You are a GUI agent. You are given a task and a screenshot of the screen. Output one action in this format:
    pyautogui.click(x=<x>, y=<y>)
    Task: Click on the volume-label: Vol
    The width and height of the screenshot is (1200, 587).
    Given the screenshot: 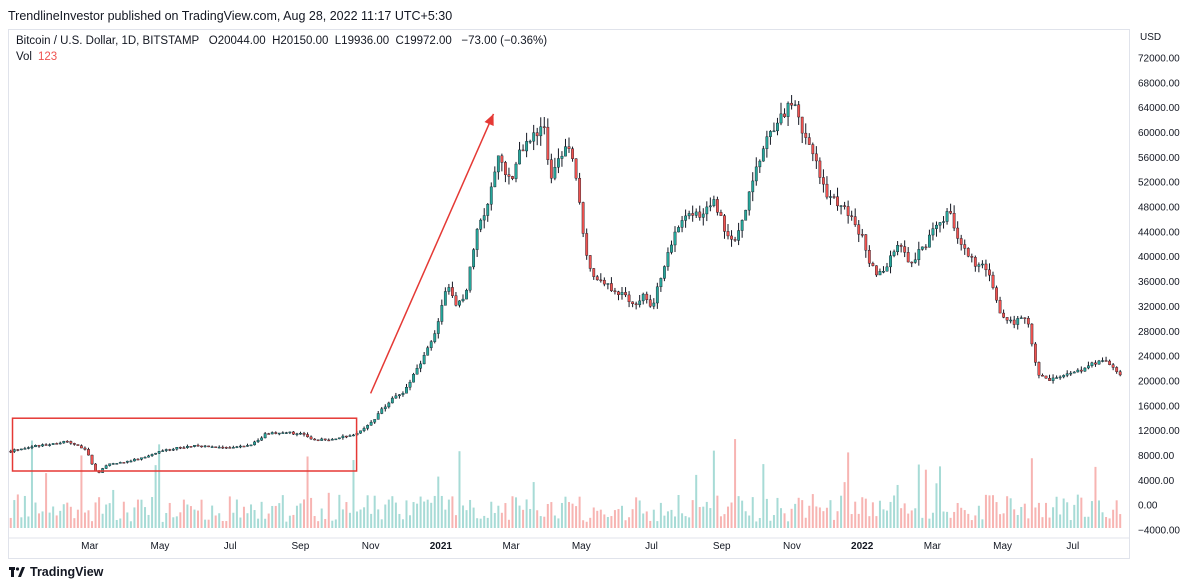 What is the action you would take?
    pyautogui.click(x=24, y=57)
    